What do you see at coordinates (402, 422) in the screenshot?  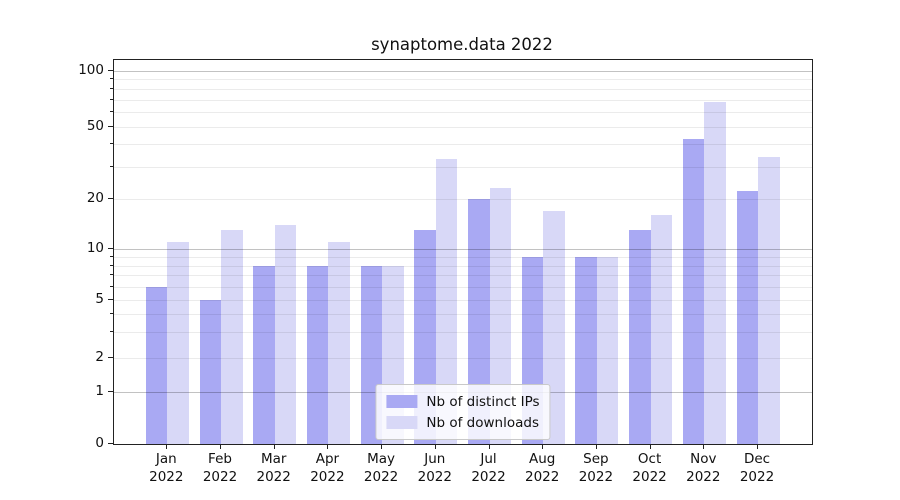 I see `legend-swatch-downloads` at bounding box center [402, 422].